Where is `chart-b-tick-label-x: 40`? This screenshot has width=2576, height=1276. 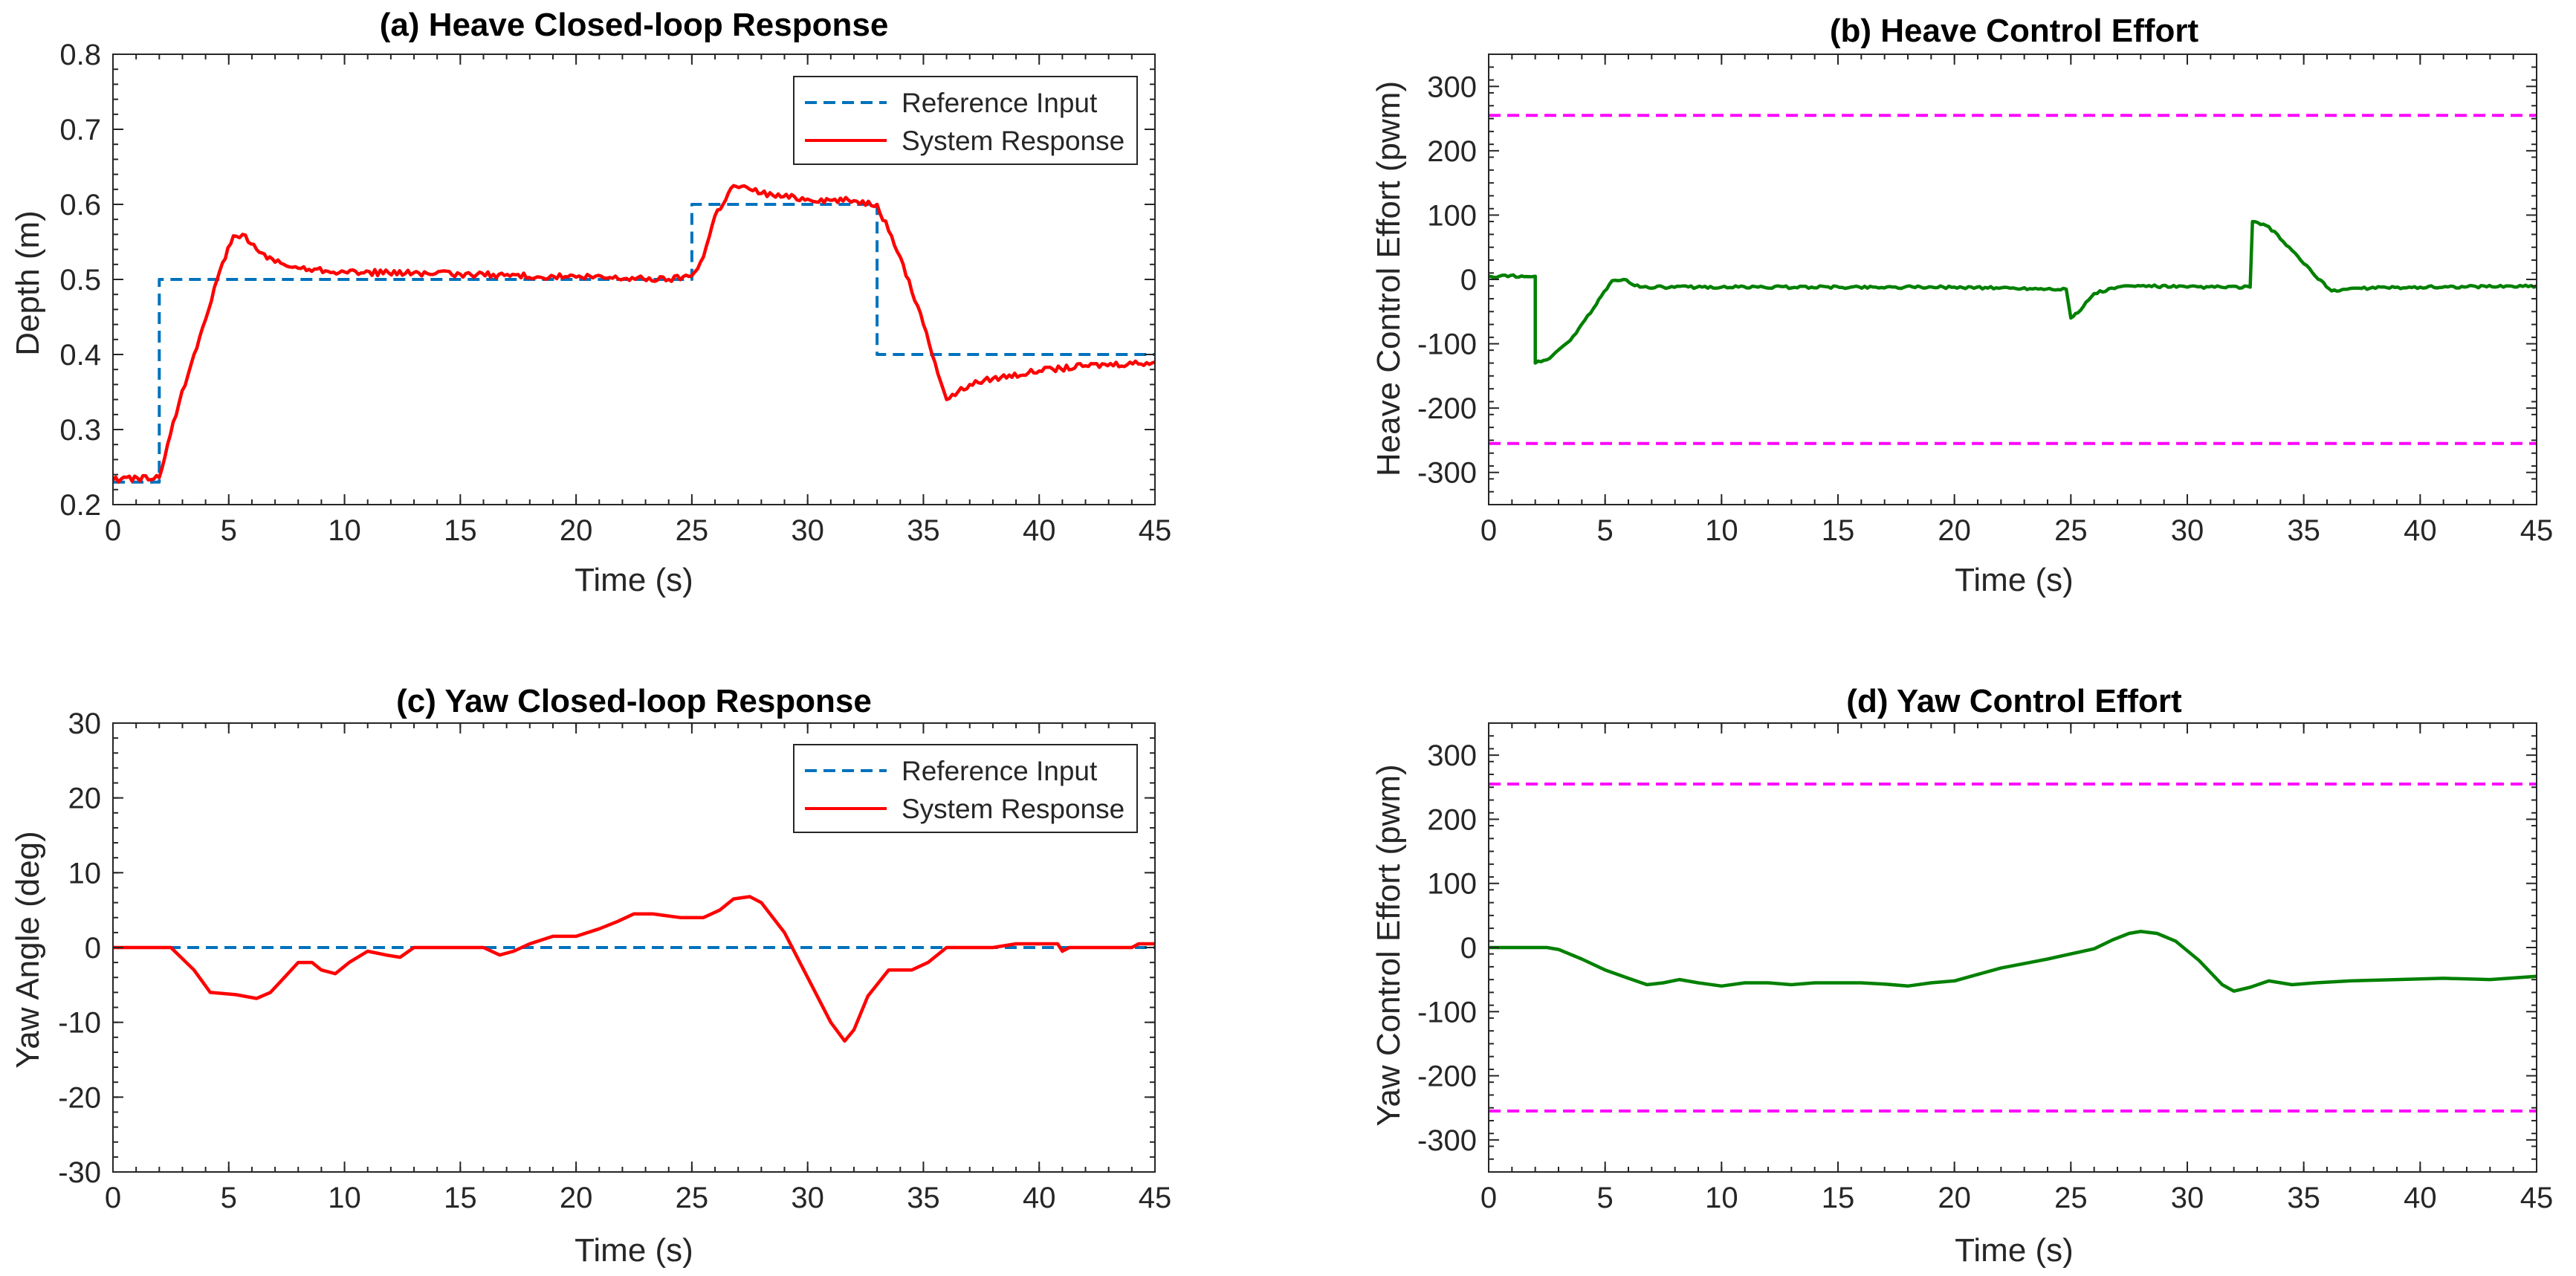 chart-b-tick-label-x: 40 is located at coordinates (2421, 531).